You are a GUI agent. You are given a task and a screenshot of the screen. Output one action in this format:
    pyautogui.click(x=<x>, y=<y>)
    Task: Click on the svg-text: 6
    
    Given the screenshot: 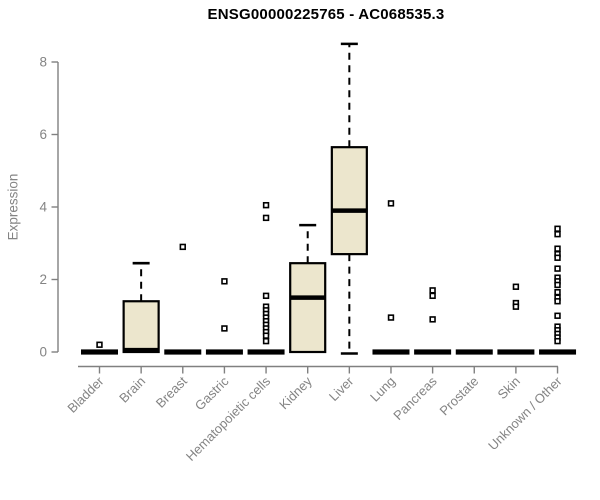 What is the action you would take?
    pyautogui.click(x=43, y=134)
    